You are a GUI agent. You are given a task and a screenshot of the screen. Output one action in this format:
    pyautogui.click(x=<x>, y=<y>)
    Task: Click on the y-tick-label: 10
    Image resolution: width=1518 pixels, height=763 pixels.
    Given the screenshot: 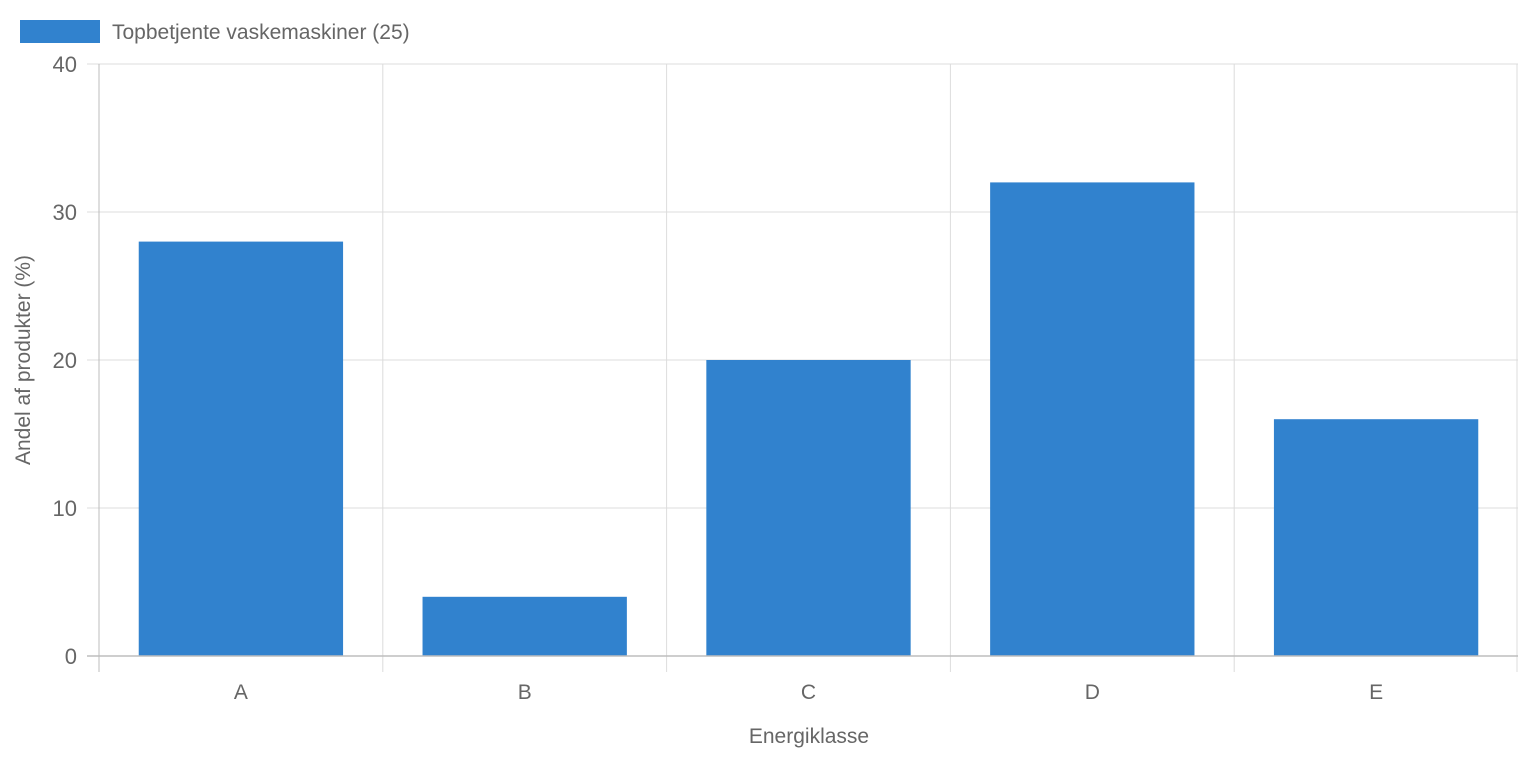 What is the action you would take?
    pyautogui.click(x=65, y=508)
    